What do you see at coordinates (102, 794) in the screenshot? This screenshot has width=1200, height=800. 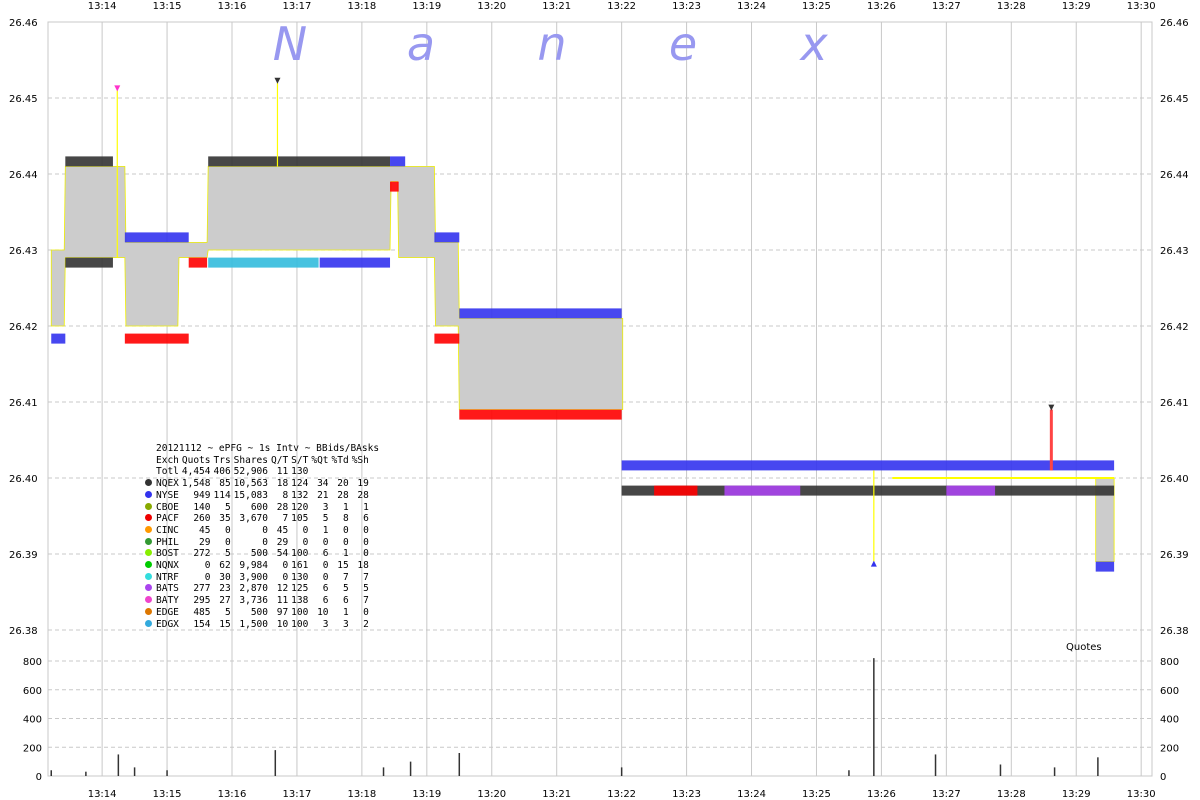 I see `x-tick-bottom: 13:14` at bounding box center [102, 794].